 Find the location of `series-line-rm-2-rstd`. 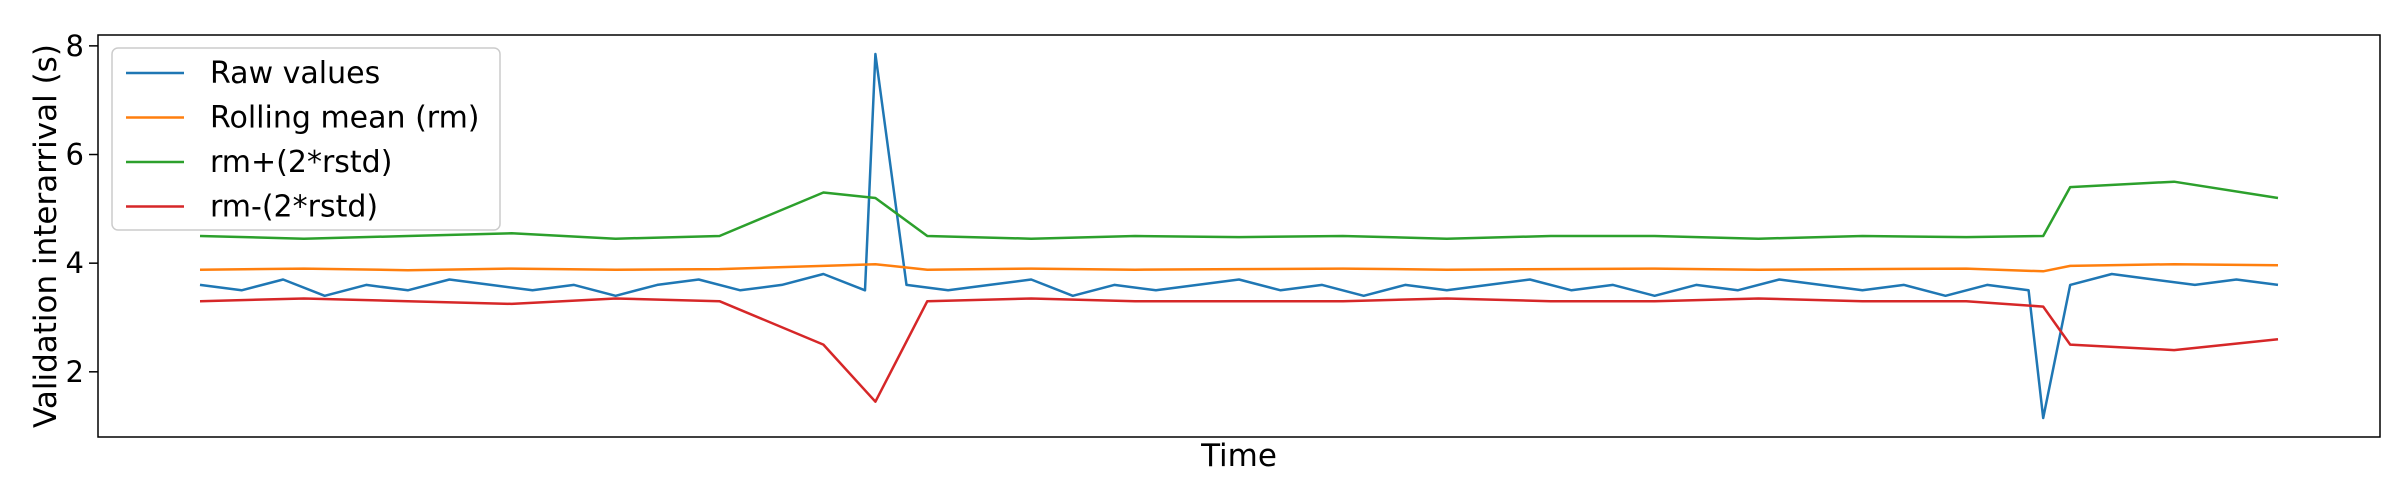

series-line-rm-2-rstd is located at coordinates (1239, 210).